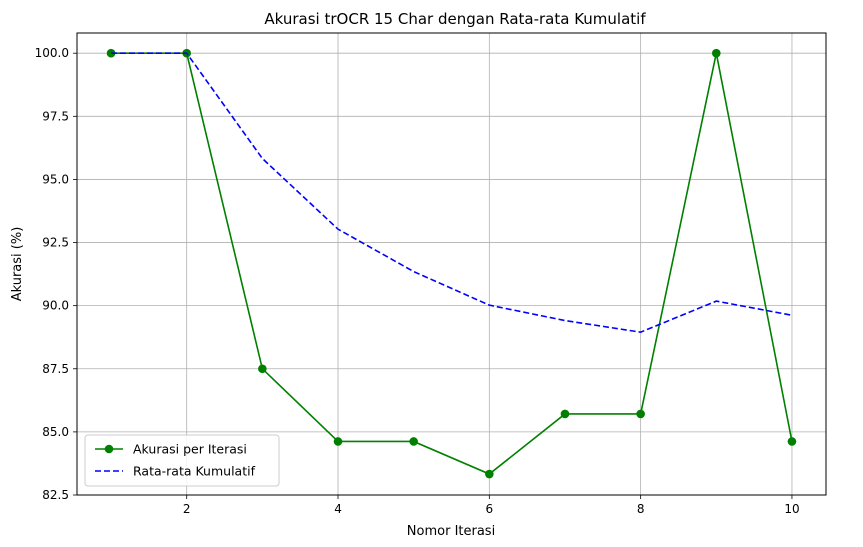 The image size is (863, 547). Describe the element at coordinates (641, 509) in the screenshot. I see `x-tick-label: 8` at that location.